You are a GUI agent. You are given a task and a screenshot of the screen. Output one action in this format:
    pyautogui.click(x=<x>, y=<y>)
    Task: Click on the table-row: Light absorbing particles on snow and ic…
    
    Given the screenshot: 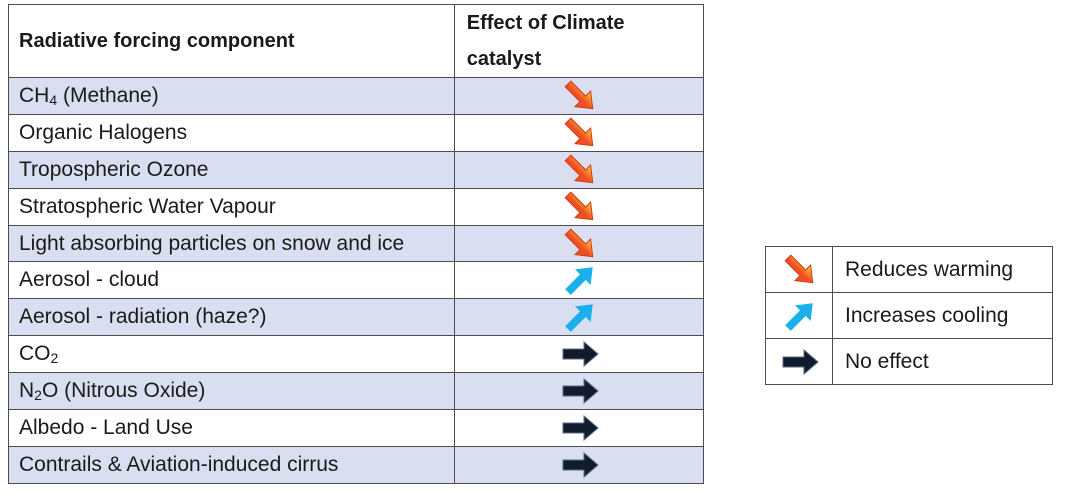 What is the action you would take?
    pyautogui.click(x=356, y=243)
    